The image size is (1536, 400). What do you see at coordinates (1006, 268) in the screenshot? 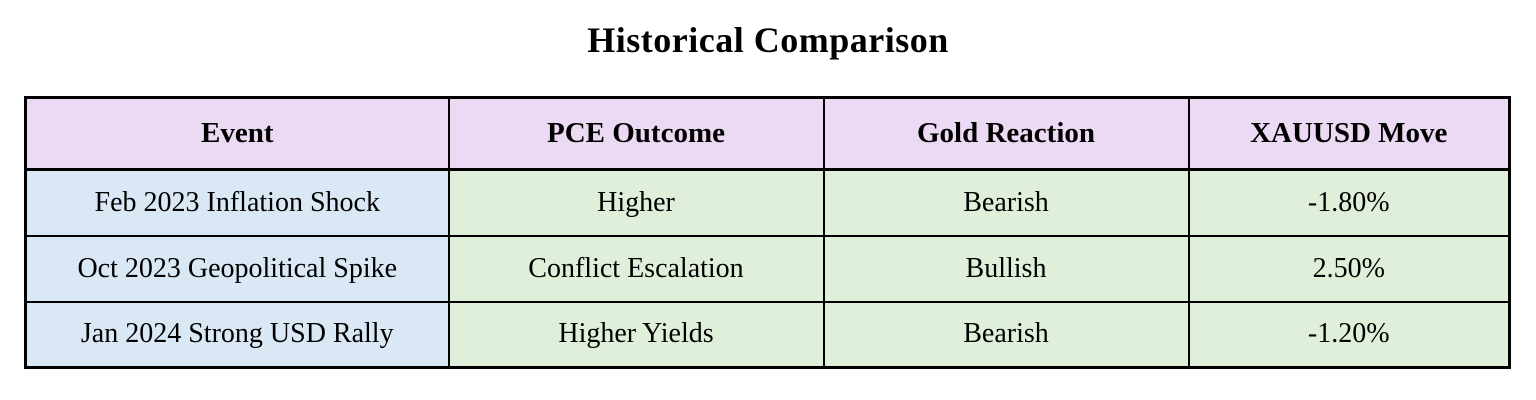
I see `cell-gold-reaction: Bullish` at bounding box center [1006, 268].